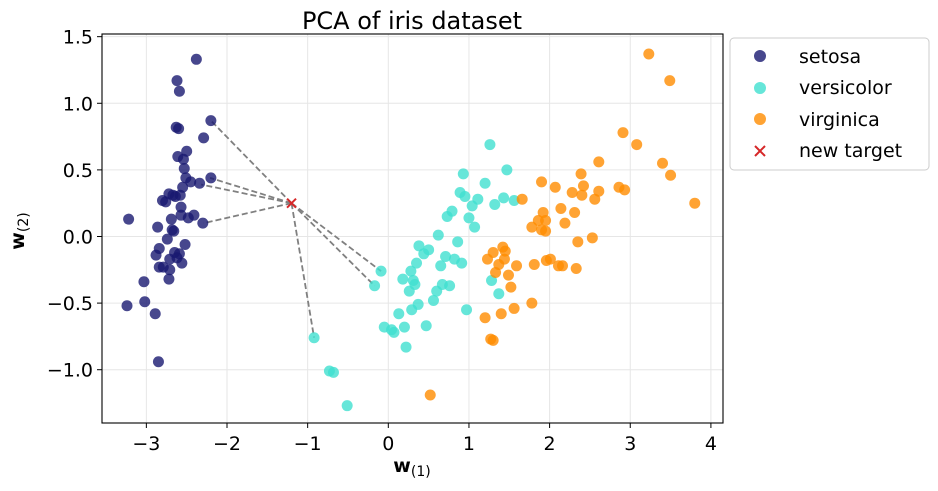  Describe the element at coordinates (760, 151) in the screenshot. I see `legend-marker-new-target` at that location.